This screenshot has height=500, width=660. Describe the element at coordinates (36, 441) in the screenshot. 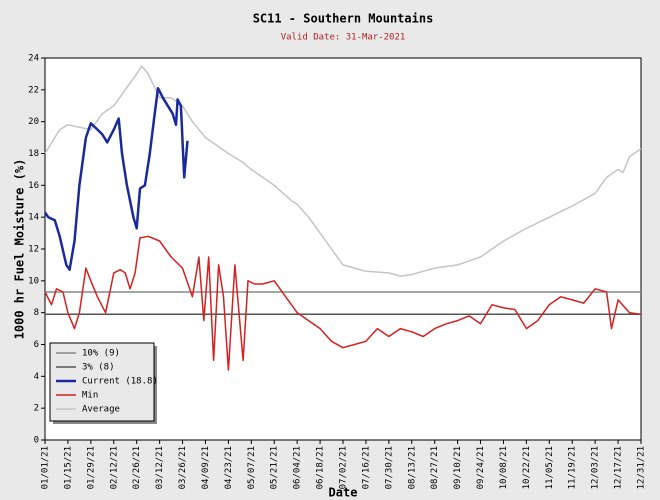

I see `y-tick-label: 0` at that location.